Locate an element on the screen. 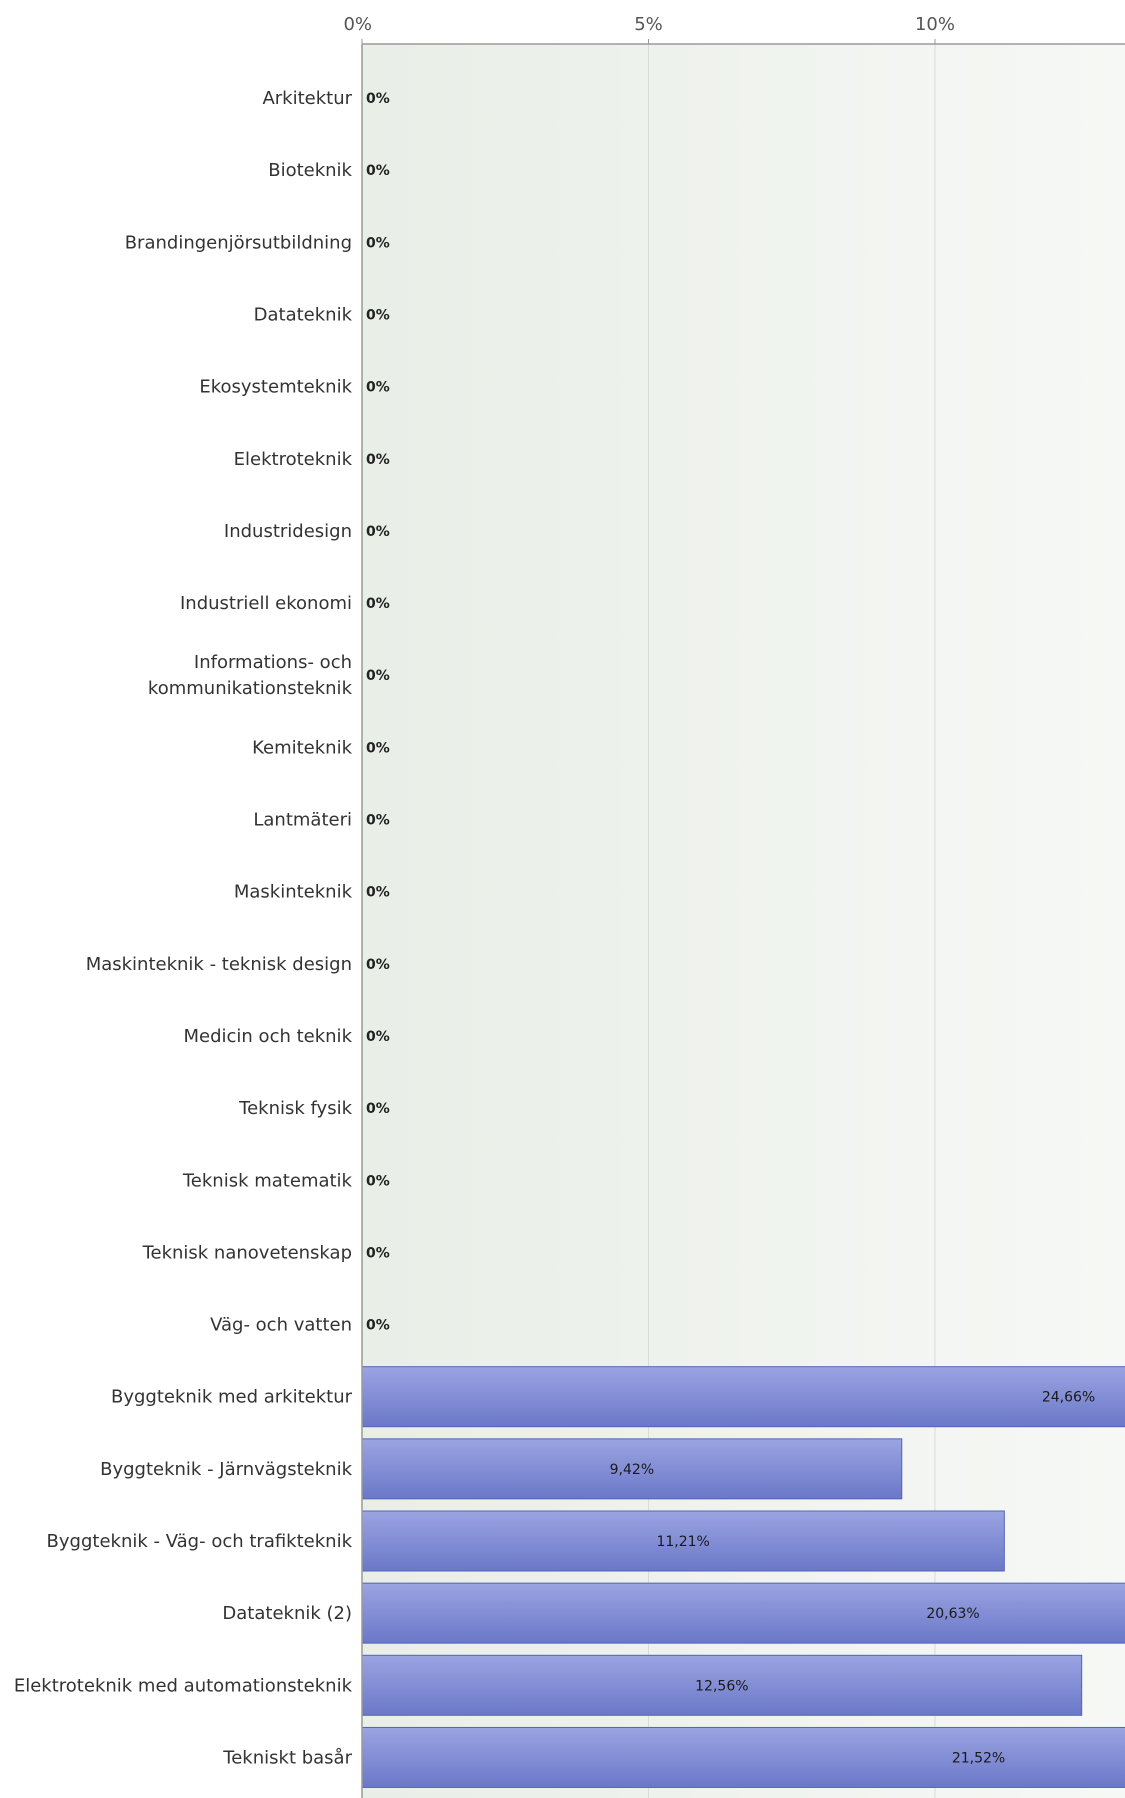 This screenshot has height=1798, width=1125. category-label-line: Maskinteknik - teknisk design is located at coordinates (219, 964).